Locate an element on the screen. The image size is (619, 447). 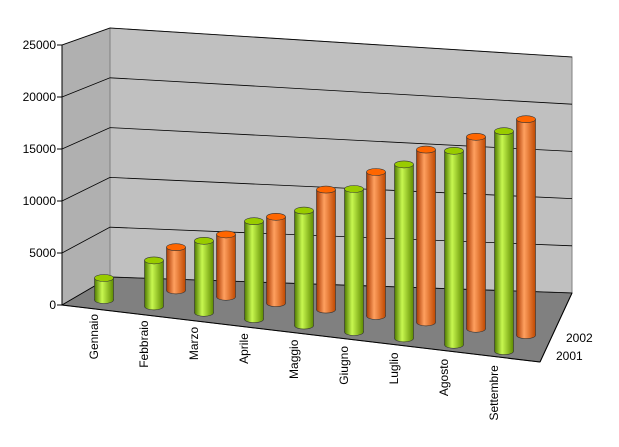
x-axis is located at coordinates (301, 333).